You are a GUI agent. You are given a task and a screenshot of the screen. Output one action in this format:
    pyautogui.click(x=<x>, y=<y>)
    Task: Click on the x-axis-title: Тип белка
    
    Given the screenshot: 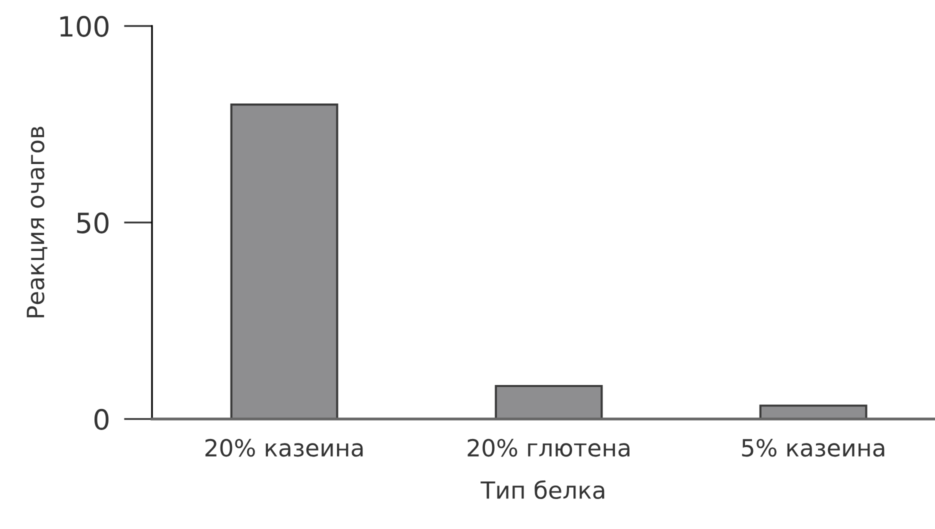 What is the action you would take?
    pyautogui.click(x=542, y=490)
    